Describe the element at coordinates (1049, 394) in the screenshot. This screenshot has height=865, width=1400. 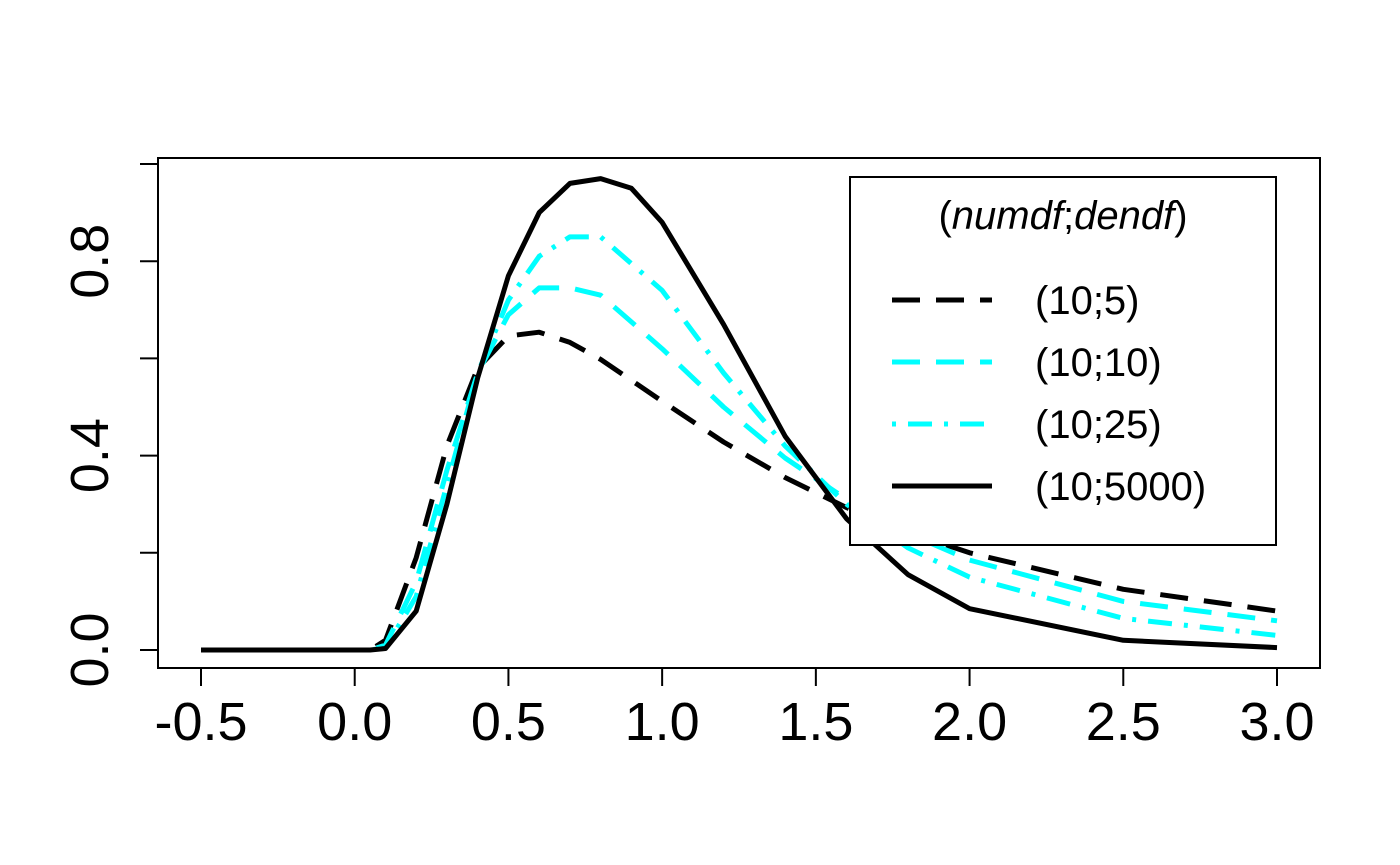
I see `legend-entries: (10;5) (10;10) (10;25) (10;5000)` at that location.